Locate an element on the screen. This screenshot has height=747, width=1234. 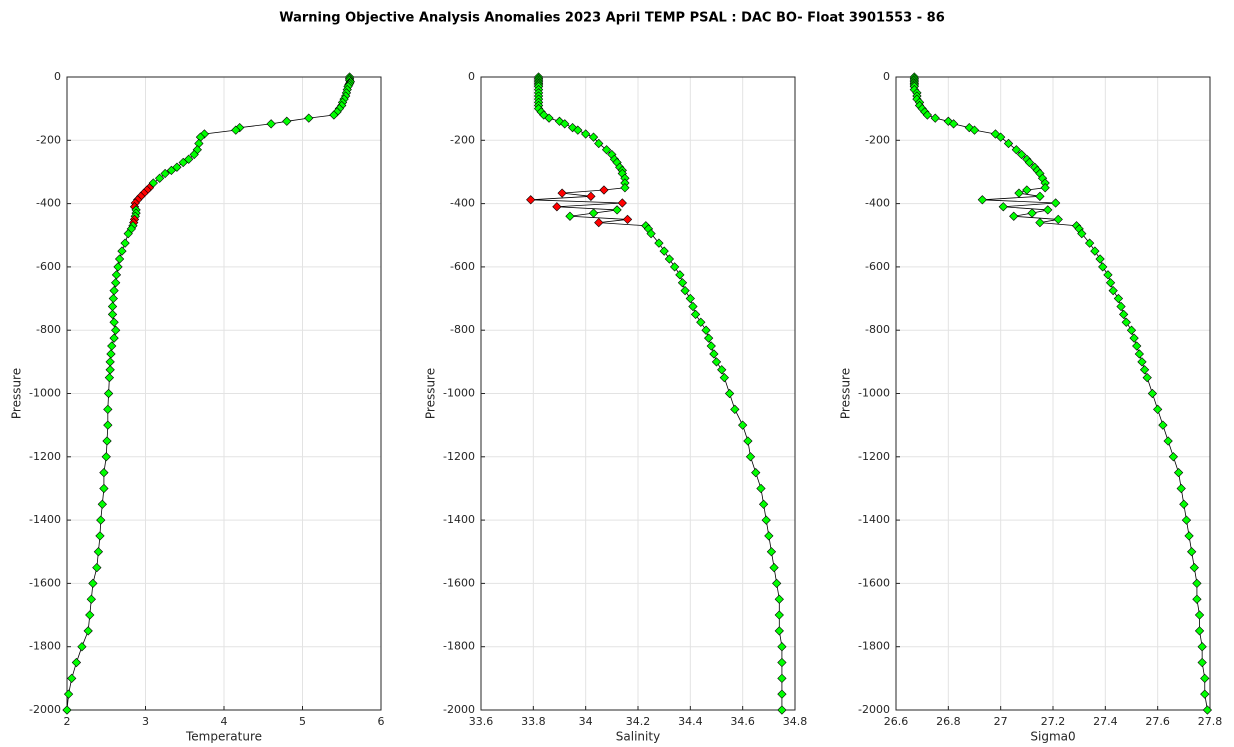
y-tick-label: -1200 is located at coordinates (459, 456).